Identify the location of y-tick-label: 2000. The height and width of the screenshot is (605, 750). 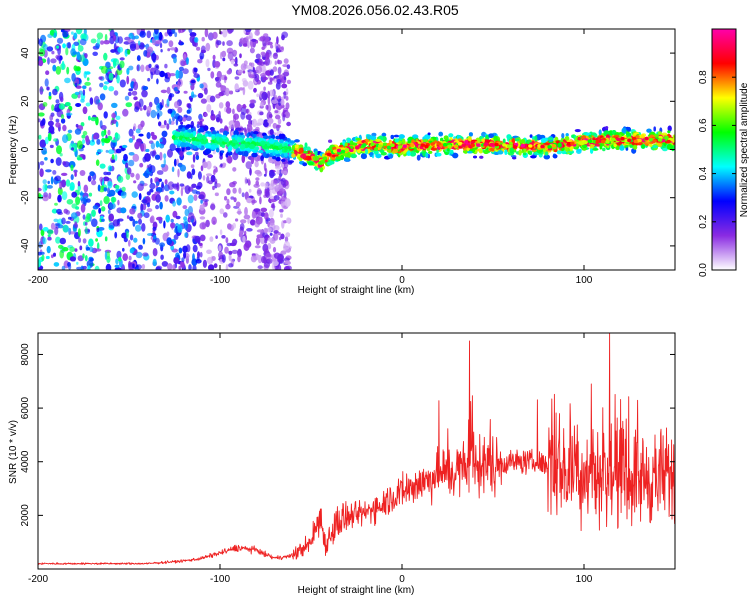
(25, 515).